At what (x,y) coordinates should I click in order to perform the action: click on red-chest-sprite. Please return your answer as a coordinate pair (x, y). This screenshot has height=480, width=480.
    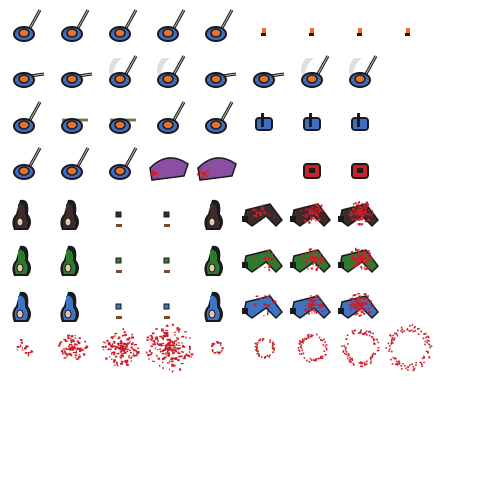
    Looking at the image, I should click on (312, 171).